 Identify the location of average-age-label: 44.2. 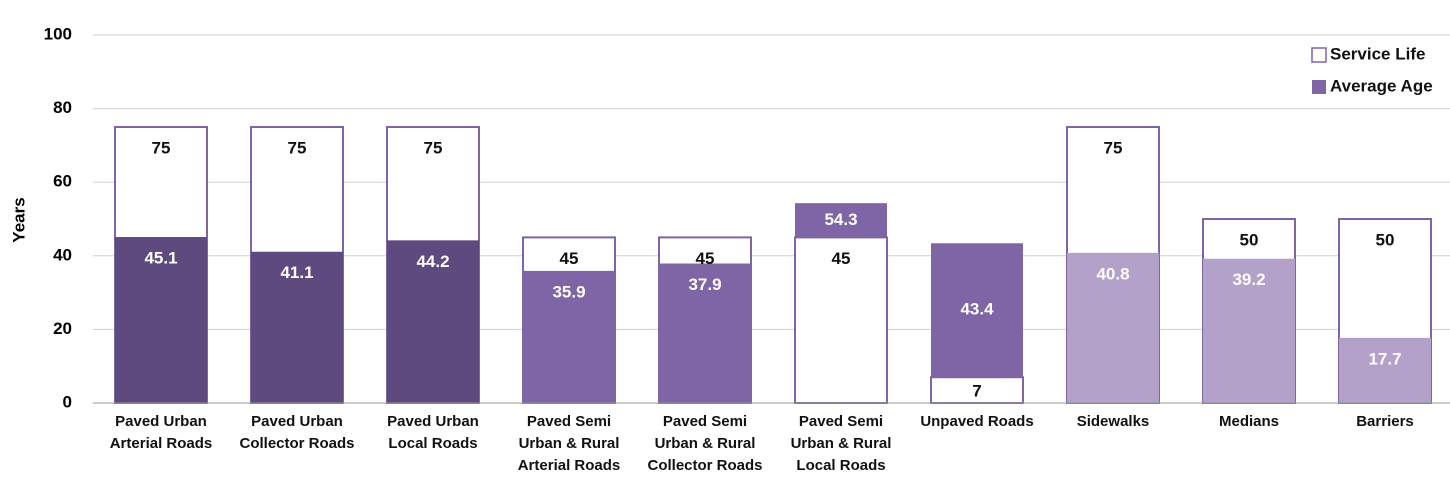
(432, 261).